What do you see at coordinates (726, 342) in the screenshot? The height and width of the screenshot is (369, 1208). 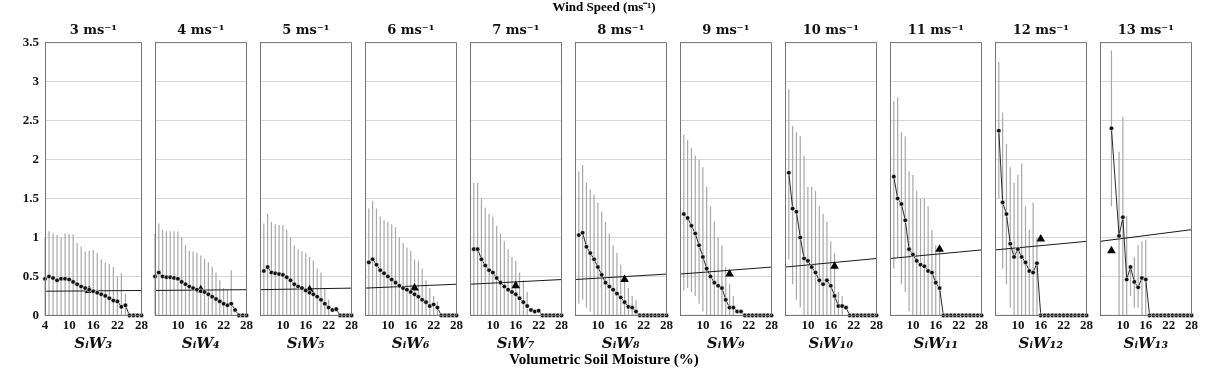 I see `x-axis-title: SᵢW₉` at bounding box center [726, 342].